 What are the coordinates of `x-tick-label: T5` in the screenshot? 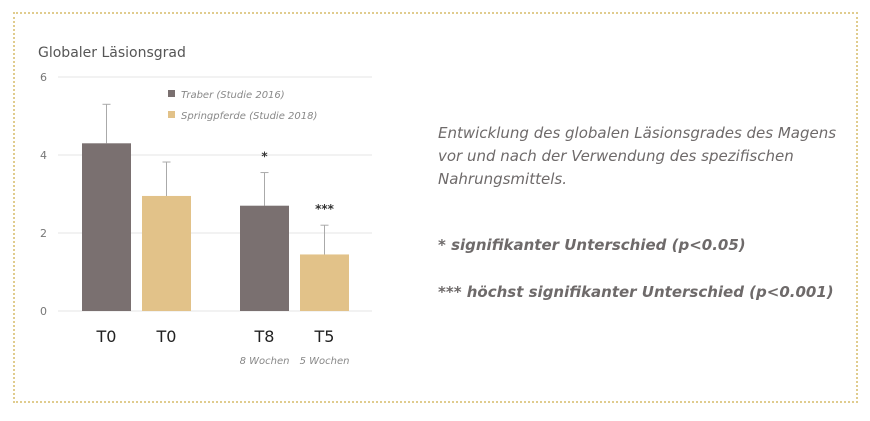 It's located at (324, 336).